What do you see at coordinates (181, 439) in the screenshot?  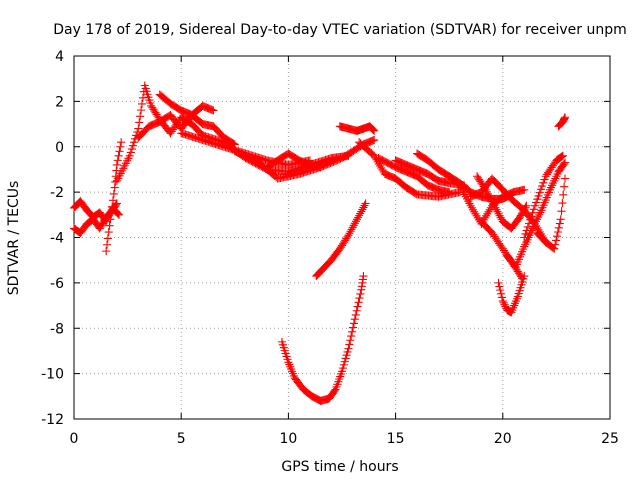 I see `x-tick-label: 5` at bounding box center [181, 439].